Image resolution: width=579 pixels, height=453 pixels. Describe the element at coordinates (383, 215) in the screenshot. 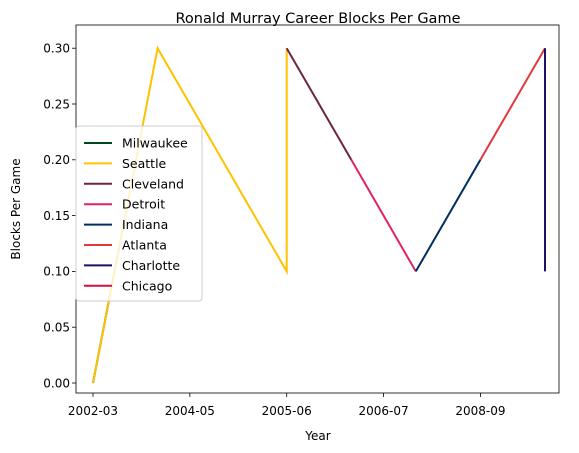

I see `series-line-detroit` at that location.